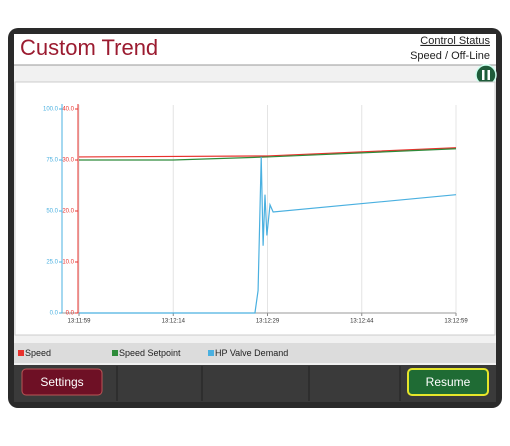 The height and width of the screenshot is (446, 510). I want to click on x-tick-label: 13:12:44, so click(362, 322).